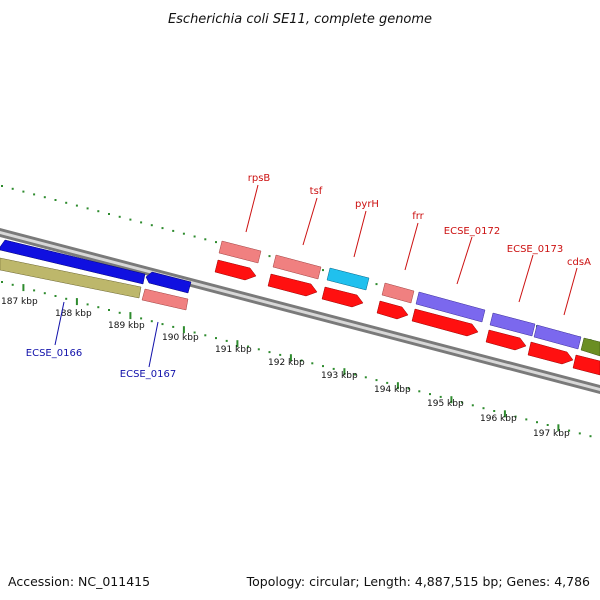  I want to click on tick-label-188: 188 kbp, so click(73, 314).